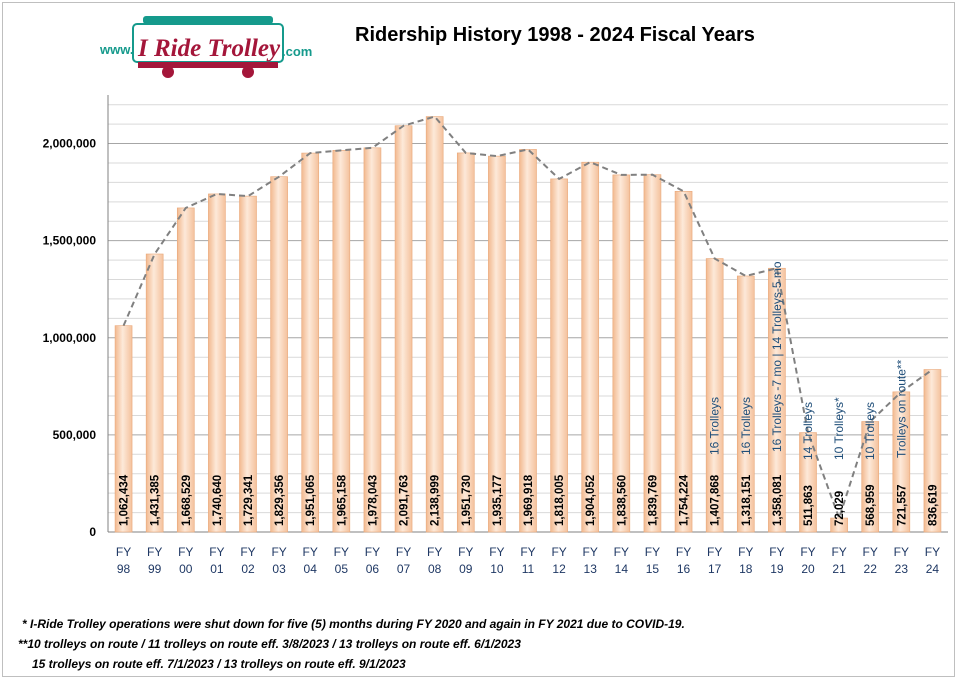 The height and width of the screenshot is (681, 959). Describe the element at coordinates (902, 569) in the screenshot. I see `x-tick-label-year: 23` at that location.